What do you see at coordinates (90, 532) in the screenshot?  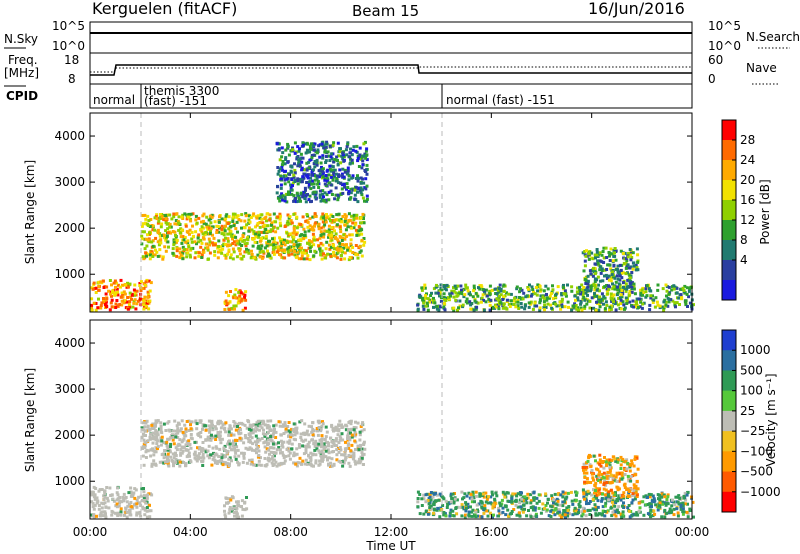 I see `x-tick-label: 00:00` at bounding box center [90, 532].